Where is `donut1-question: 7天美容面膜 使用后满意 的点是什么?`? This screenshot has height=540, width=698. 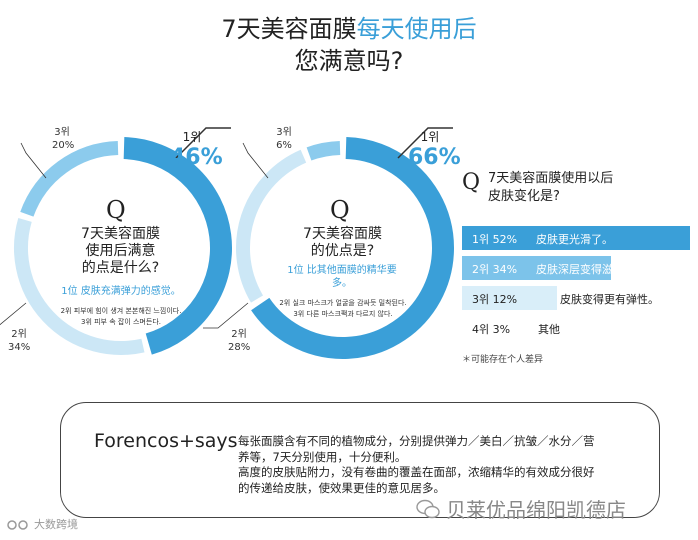 donut1-question: 7天美容面膜 使用后满意 的点是什么? is located at coordinates (120, 251).